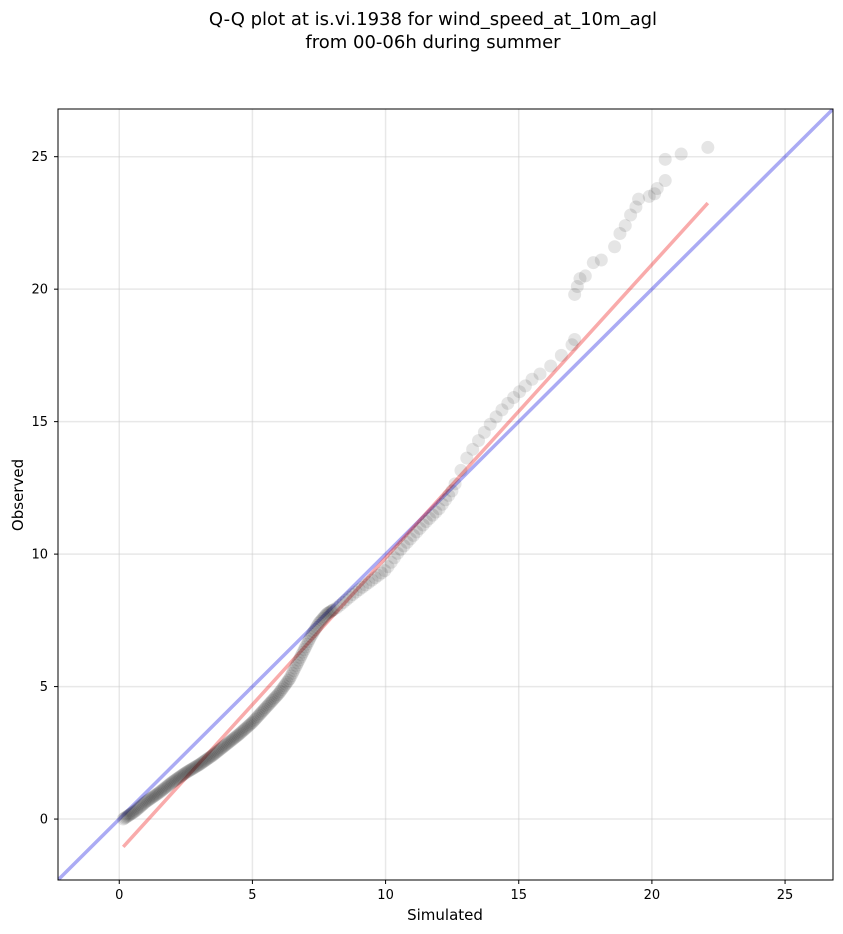 This screenshot has width=843, height=934. Describe the element at coordinates (39, 555) in the screenshot. I see `y-tick-label: 10` at that location.